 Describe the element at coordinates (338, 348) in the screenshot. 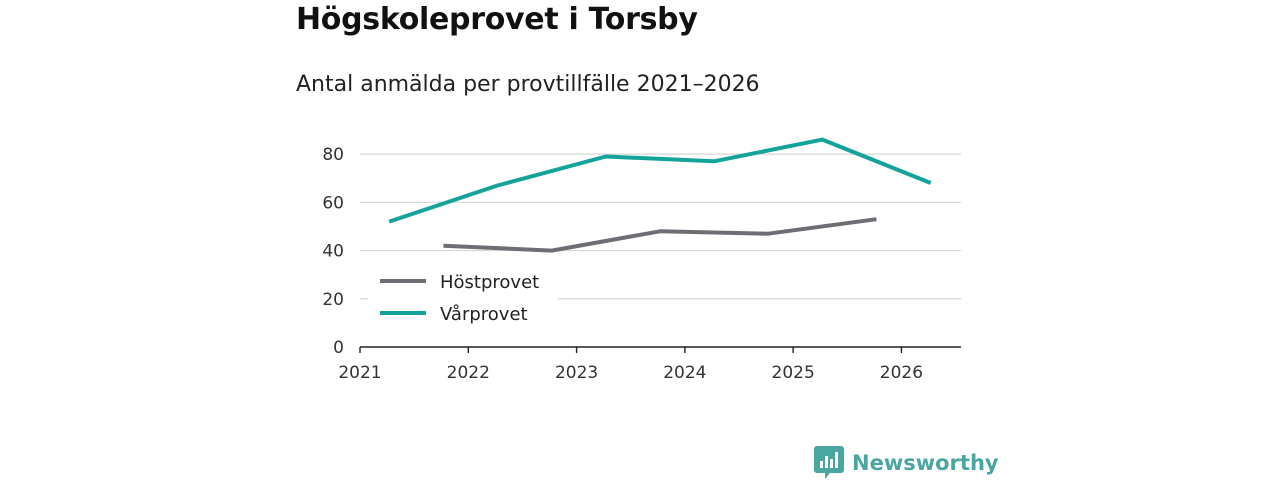

I see `y-tick-label: 0` at that location.